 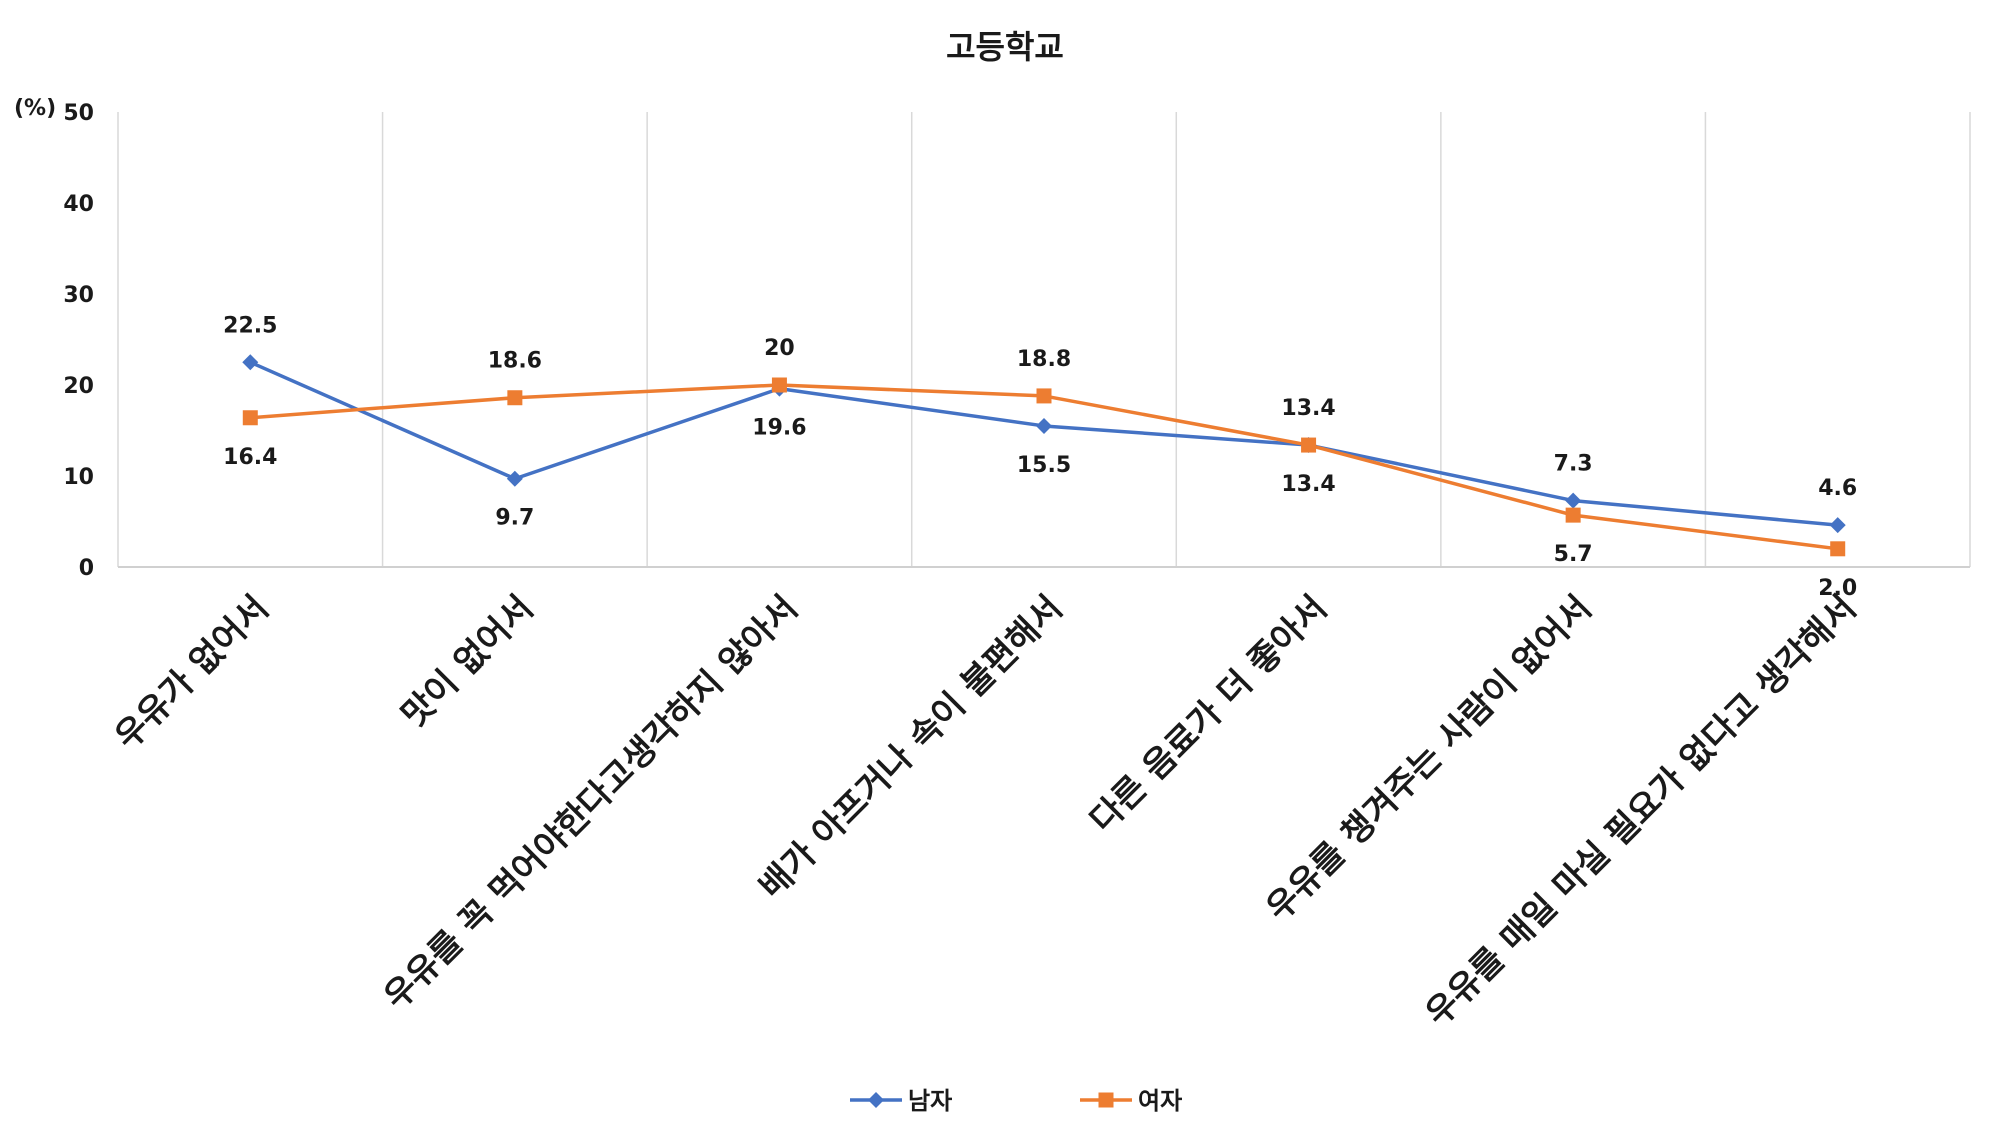 I want to click on y-tick-label: 0, so click(x=86, y=568).